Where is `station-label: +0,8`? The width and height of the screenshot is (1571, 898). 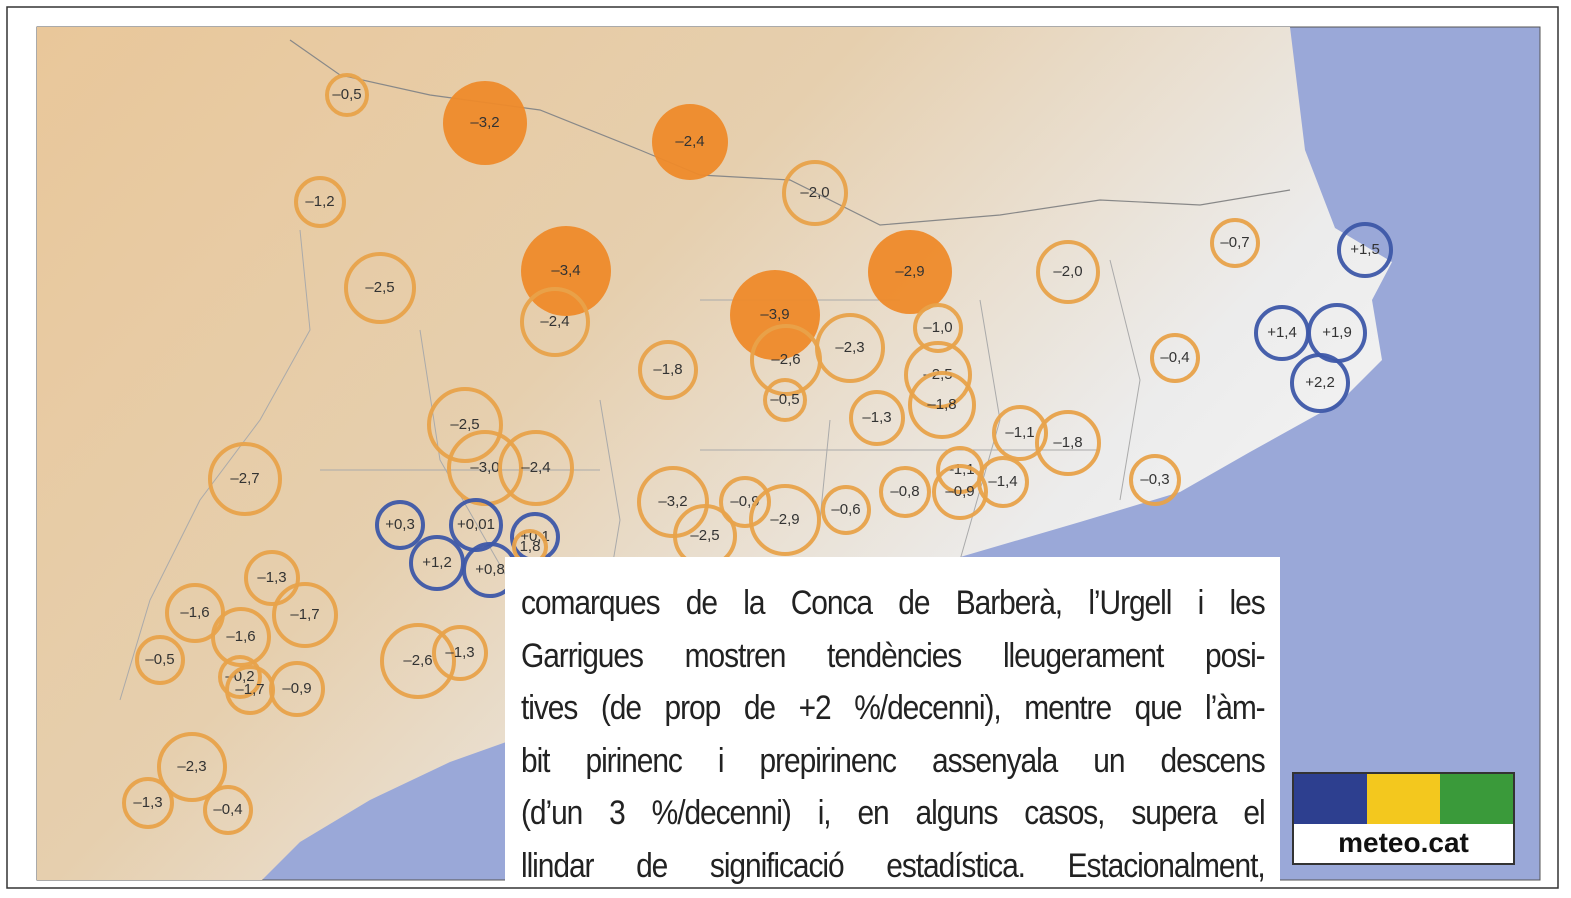
station-label: +0,8 is located at coordinates (490, 569).